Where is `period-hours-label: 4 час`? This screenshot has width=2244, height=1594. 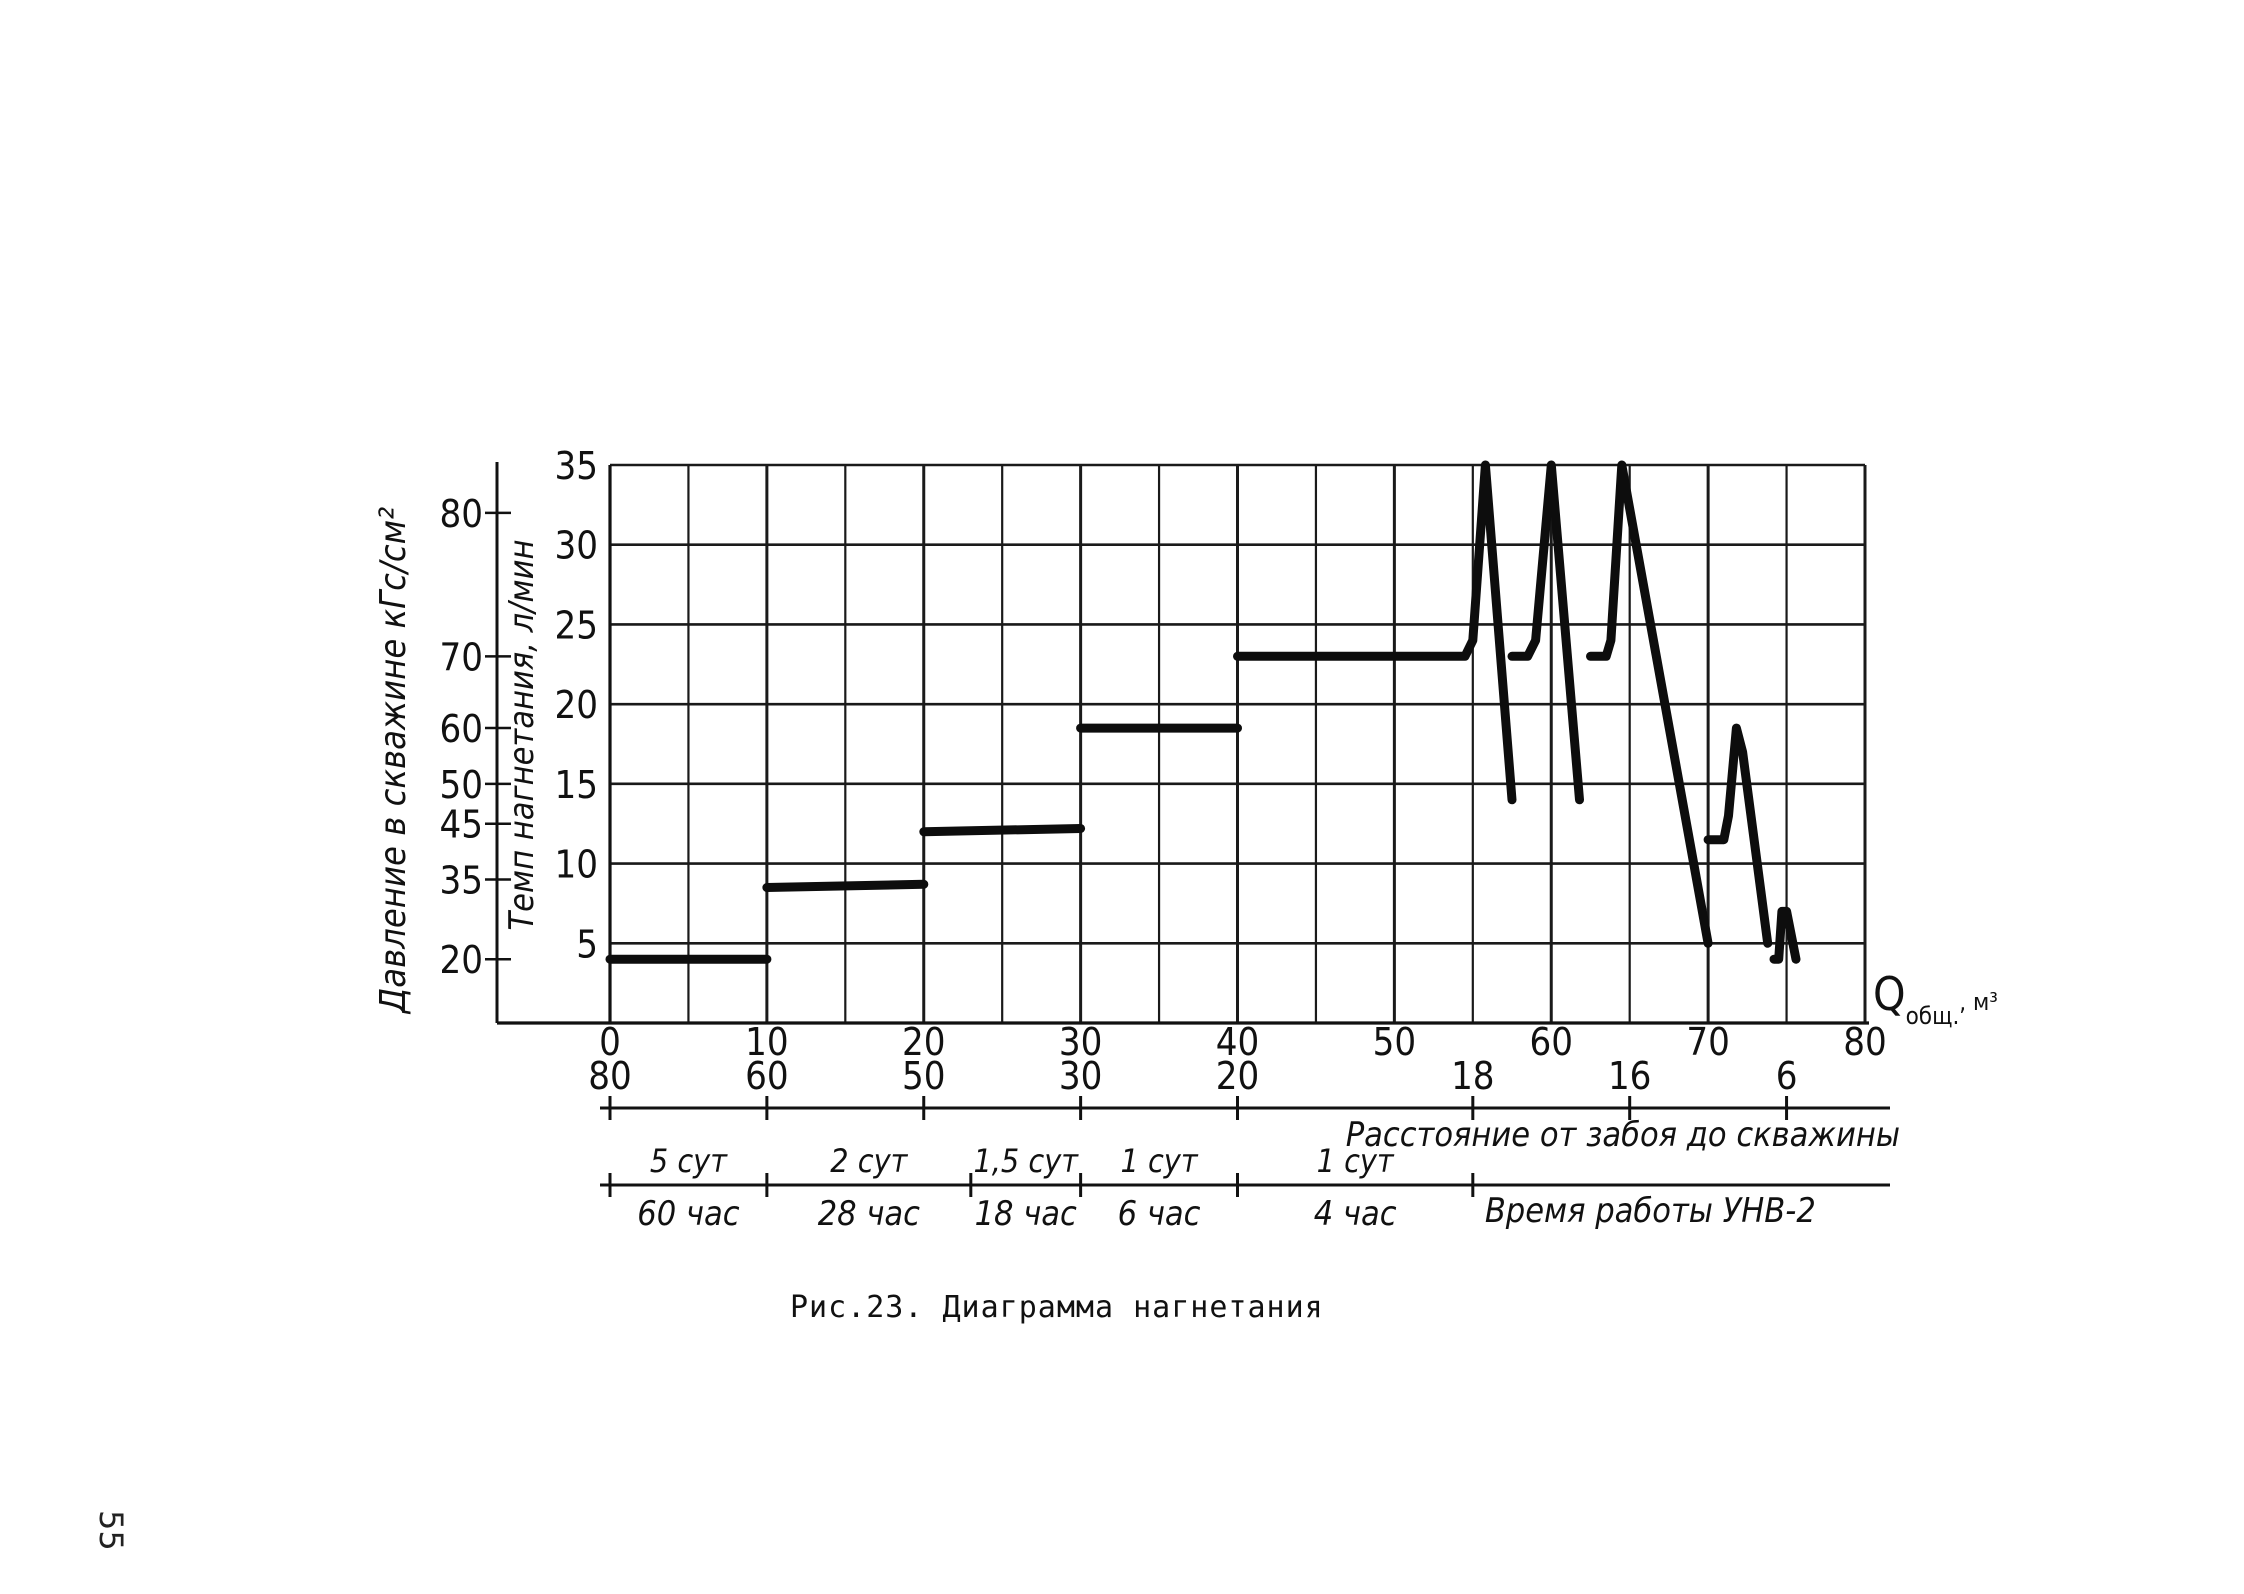 period-hours-label: 4 час is located at coordinates (1355, 1214).